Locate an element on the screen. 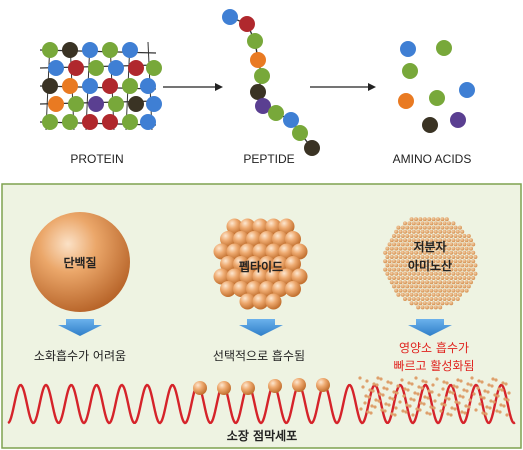  intestinal-villi-wave is located at coordinates (261, 404).